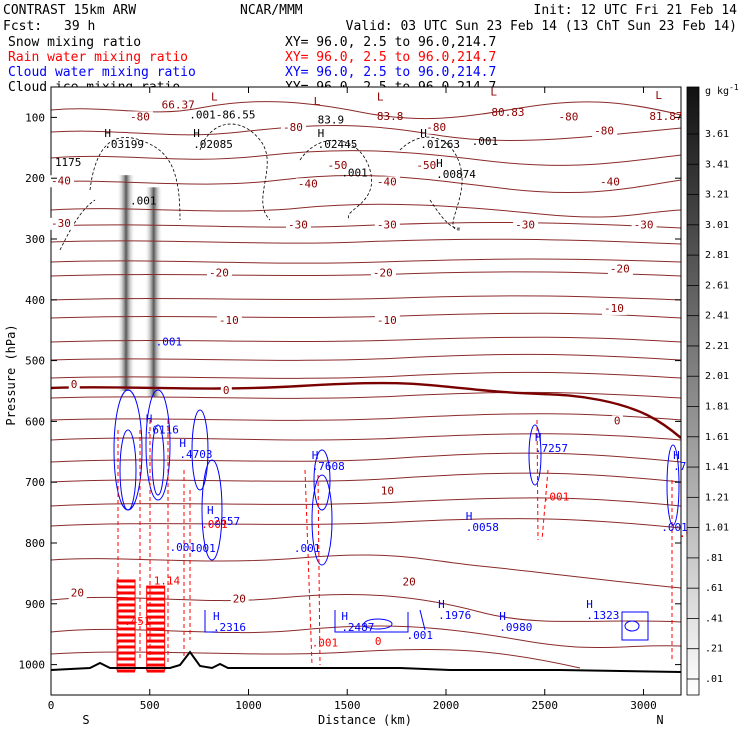  Describe the element at coordinates (454, 615) in the screenshot. I see `extremum-value-label: .1976` at that location.